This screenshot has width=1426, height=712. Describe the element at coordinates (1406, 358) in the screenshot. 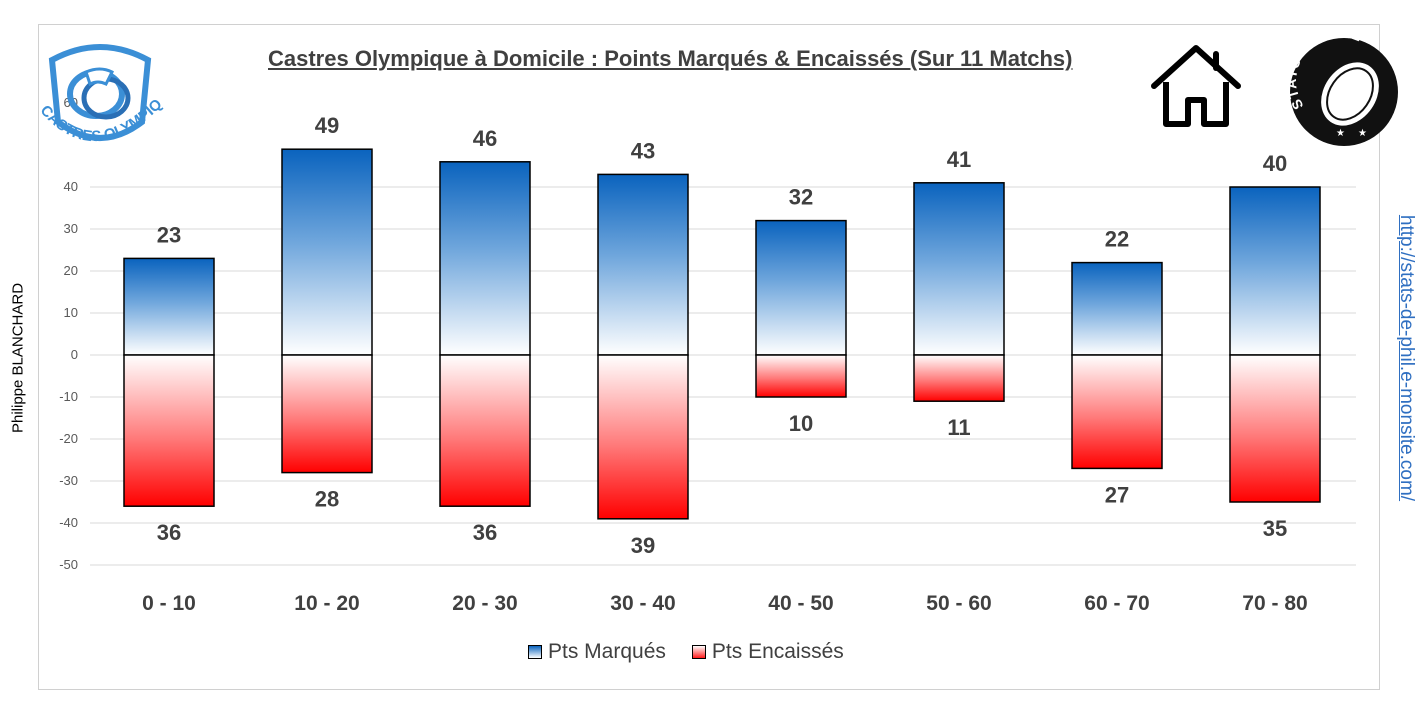

I see `site-link: http://stats-de-phil.e-monsite.com/` at that location.